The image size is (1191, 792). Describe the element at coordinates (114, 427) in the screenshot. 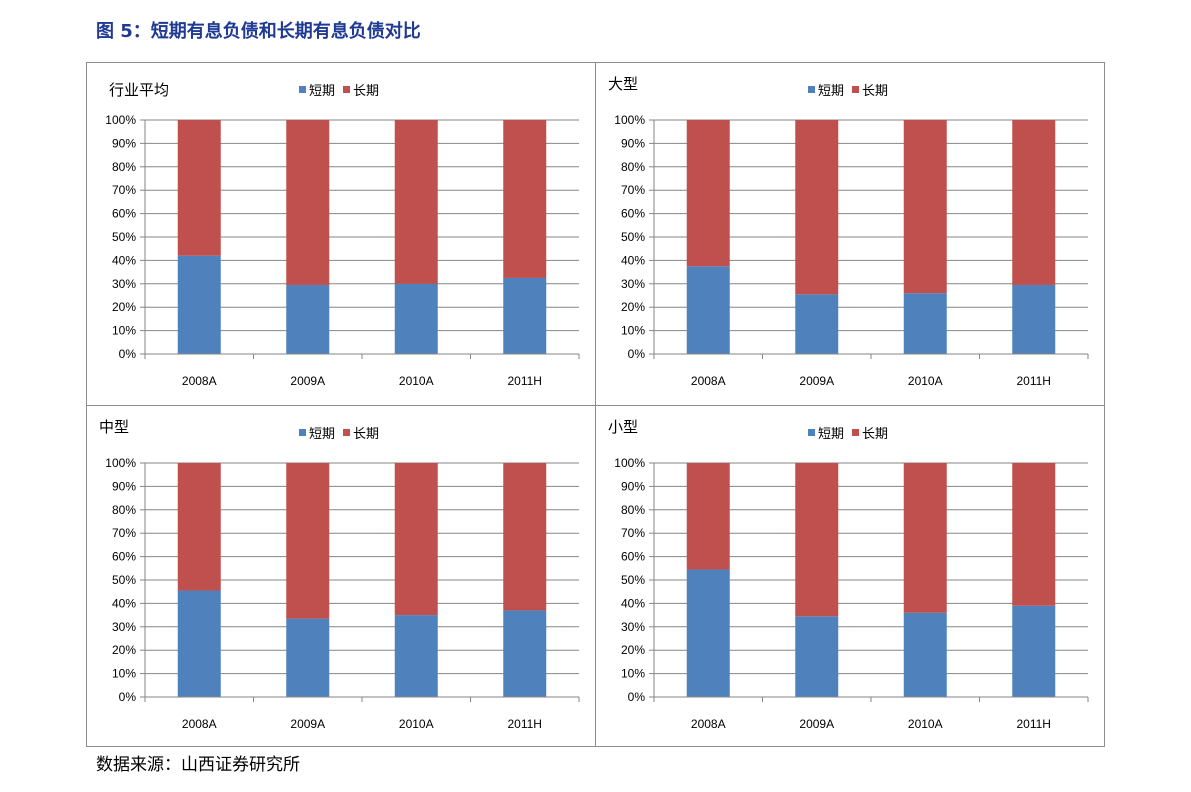

I see `chart-title: 中型` at that location.